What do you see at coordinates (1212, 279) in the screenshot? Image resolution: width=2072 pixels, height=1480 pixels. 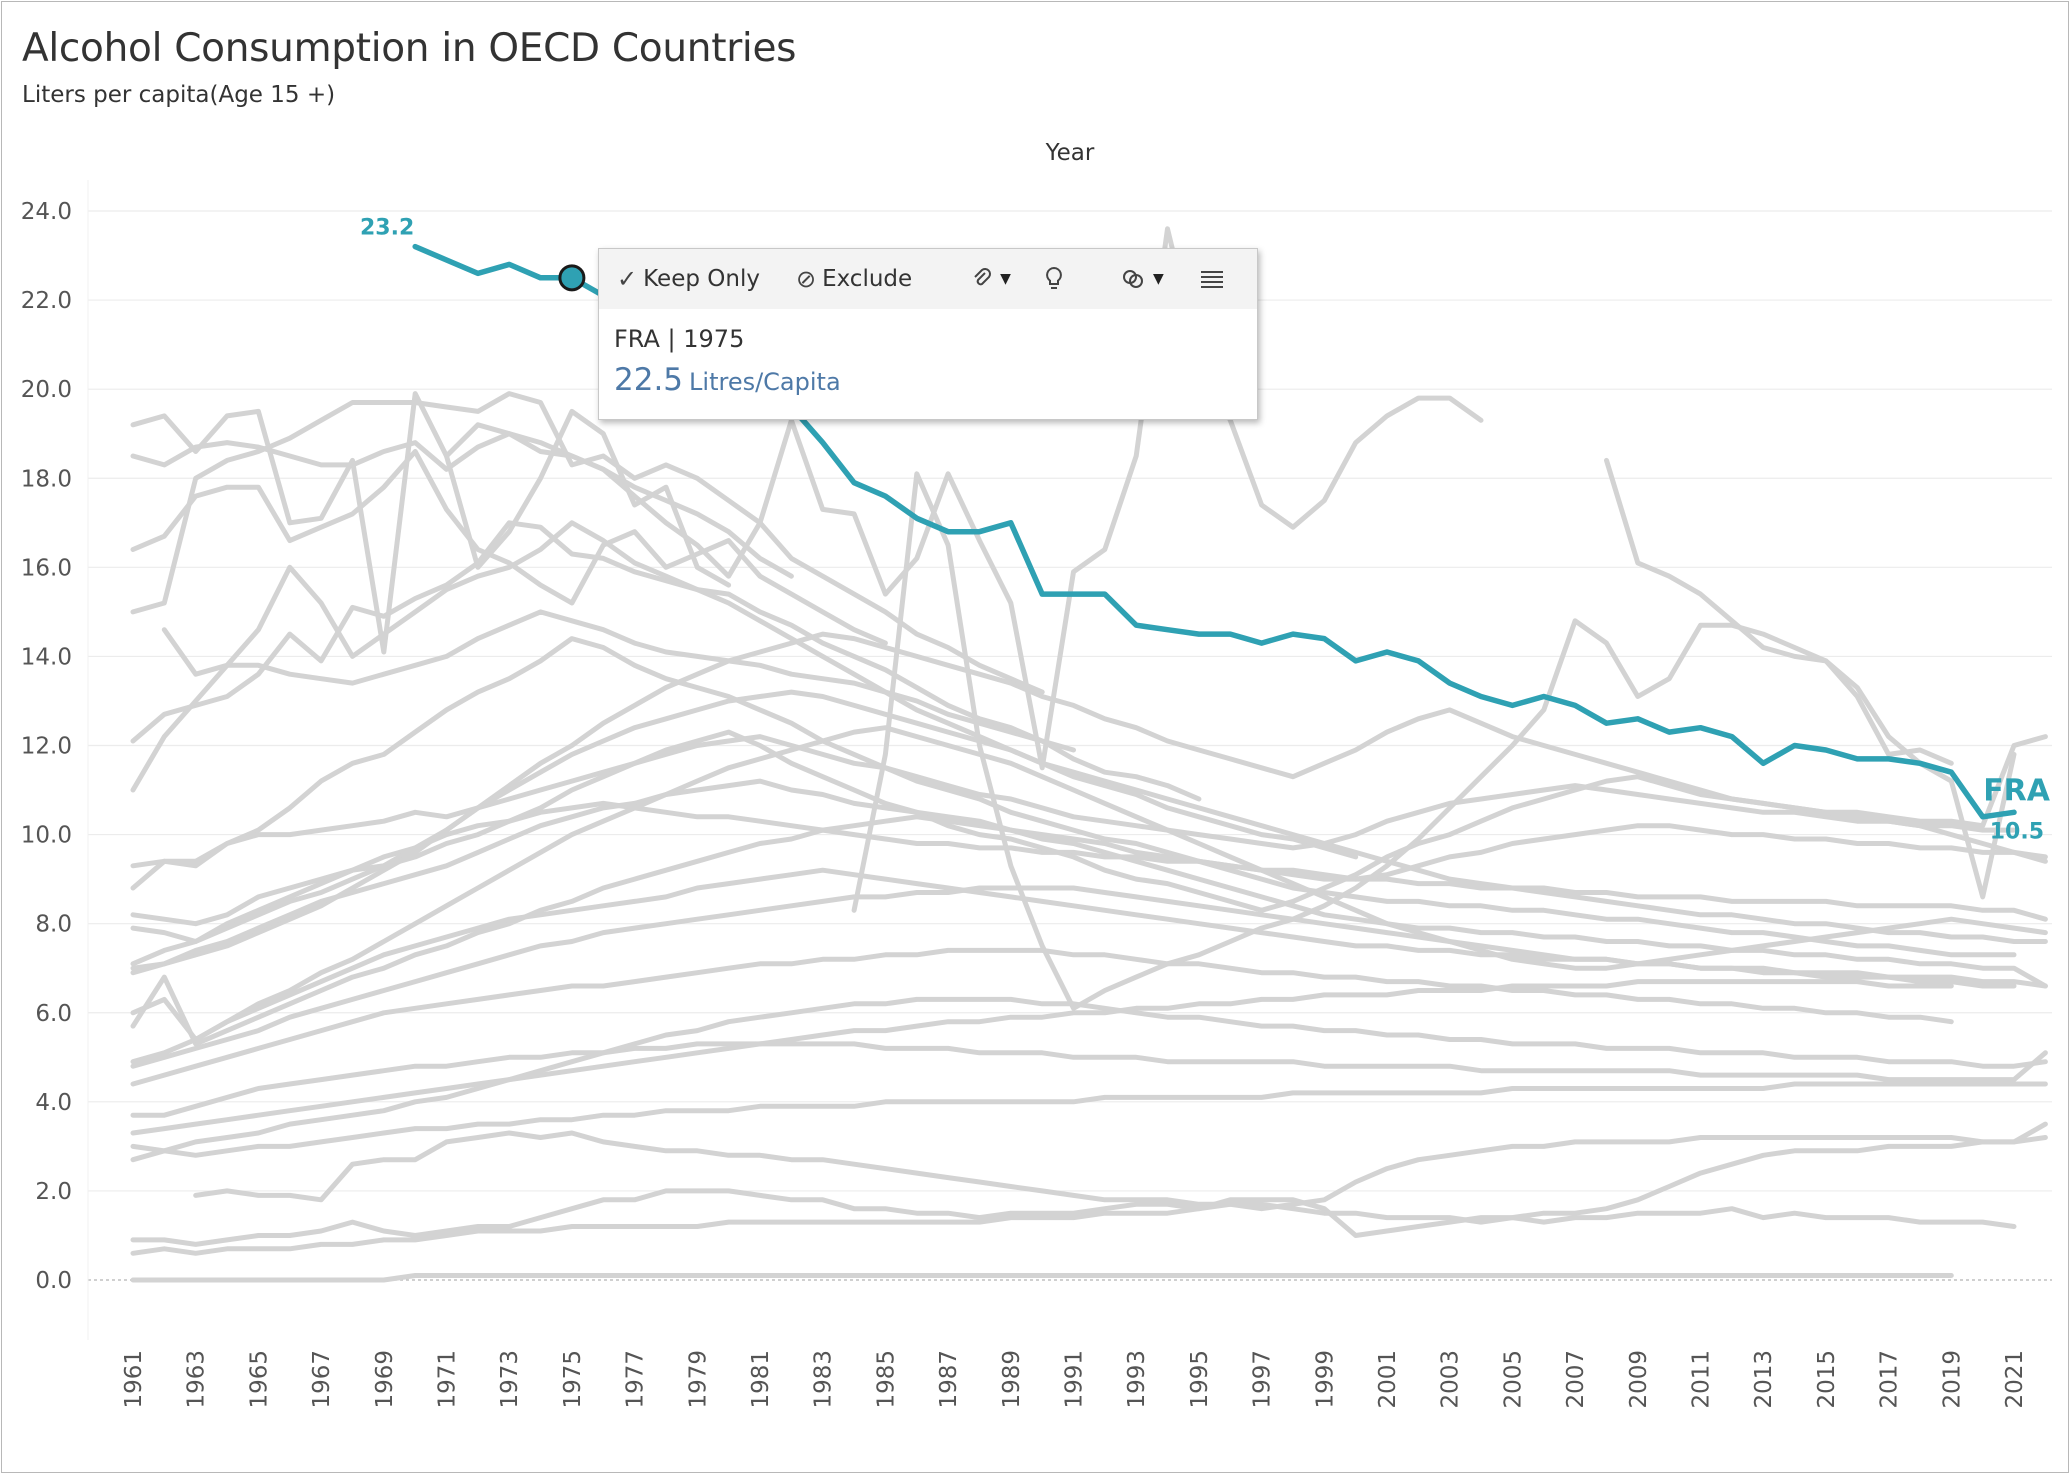 I see `view-data-button` at bounding box center [1212, 279].